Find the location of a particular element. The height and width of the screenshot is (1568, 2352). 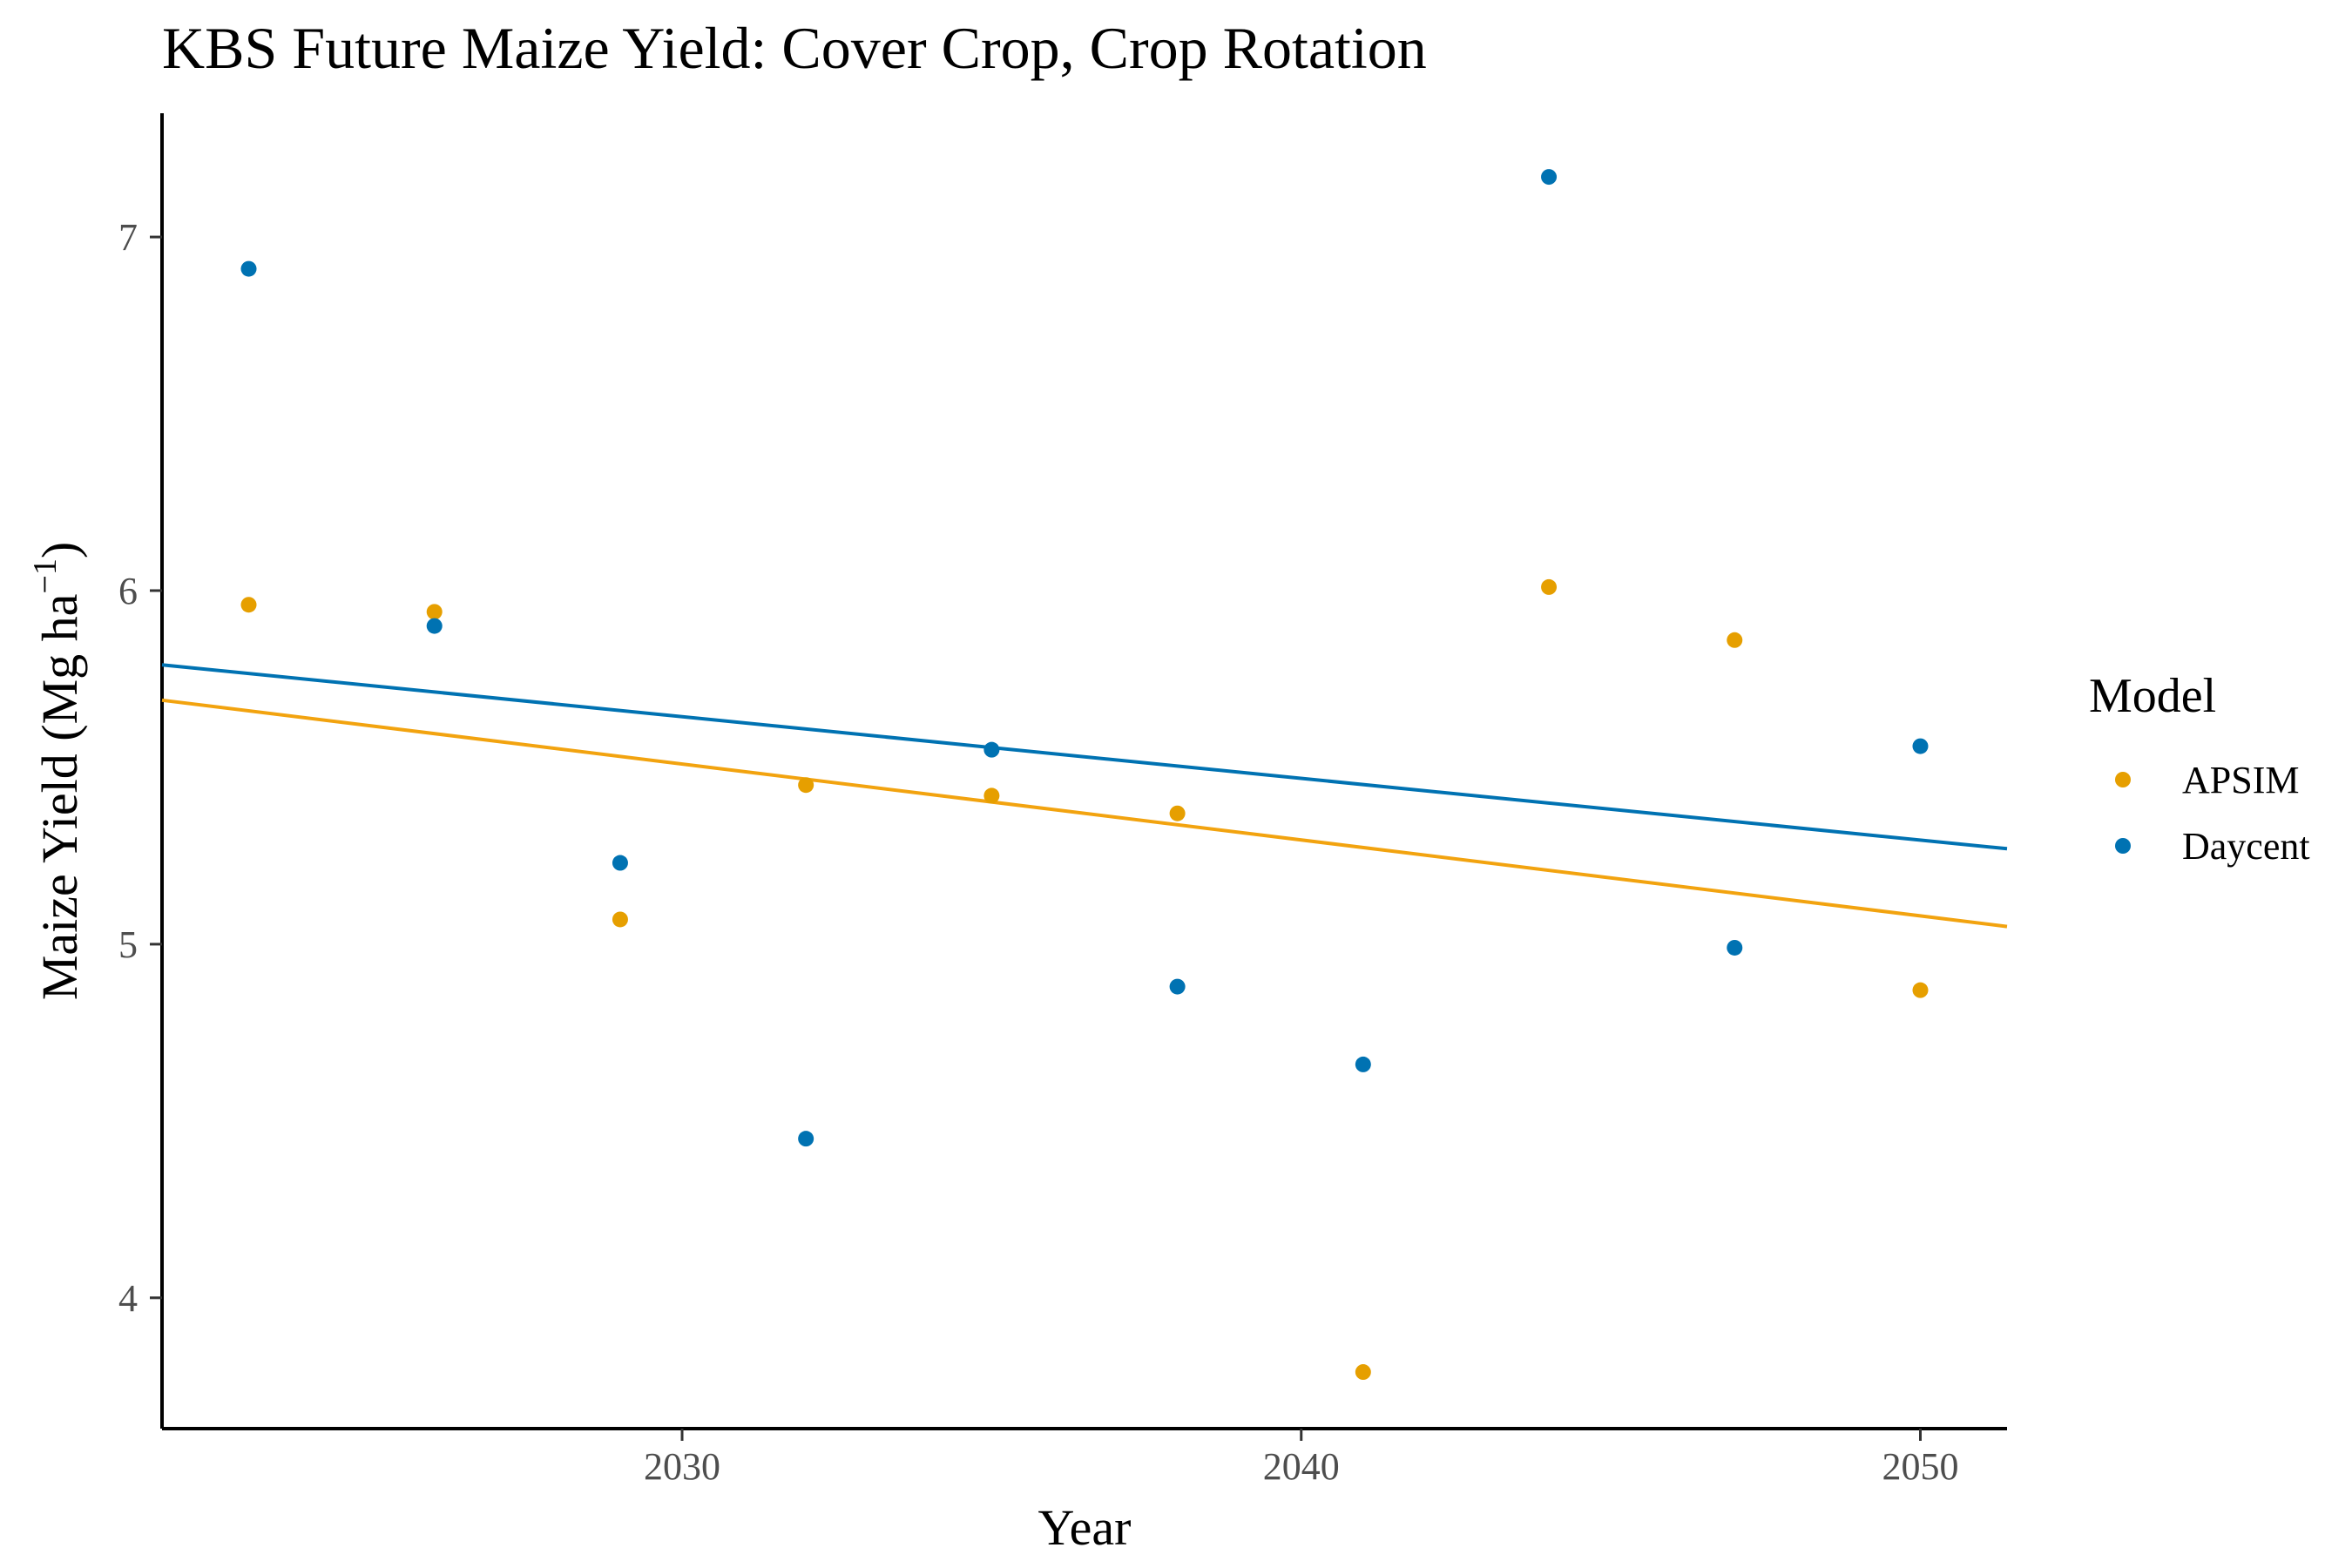

y-axis-title-close: ) is located at coordinates (59, 550).